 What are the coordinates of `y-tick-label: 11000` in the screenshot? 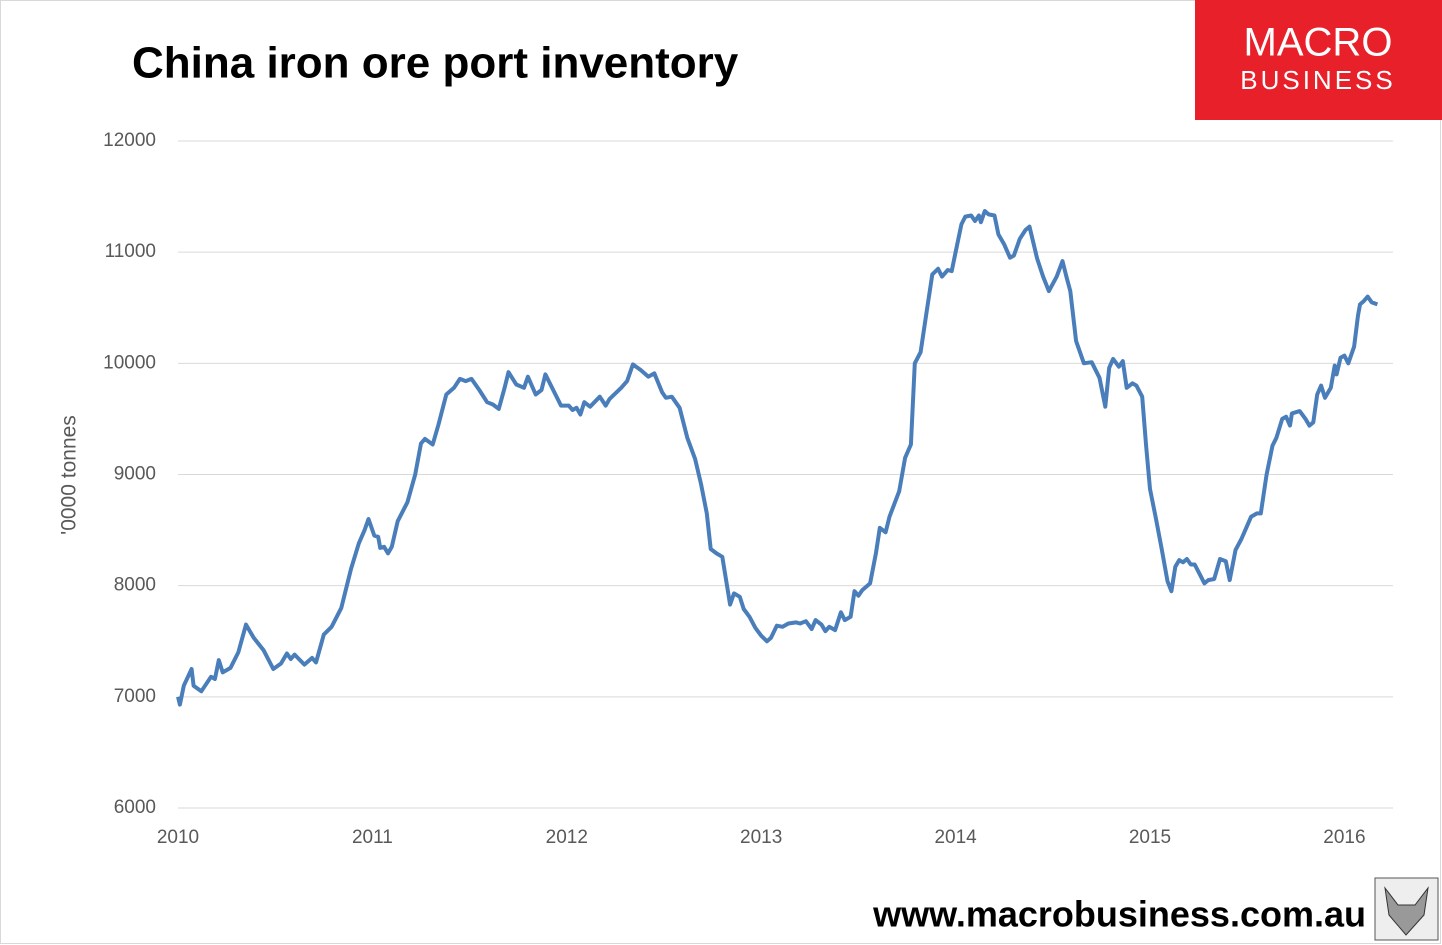 It's located at (130, 251).